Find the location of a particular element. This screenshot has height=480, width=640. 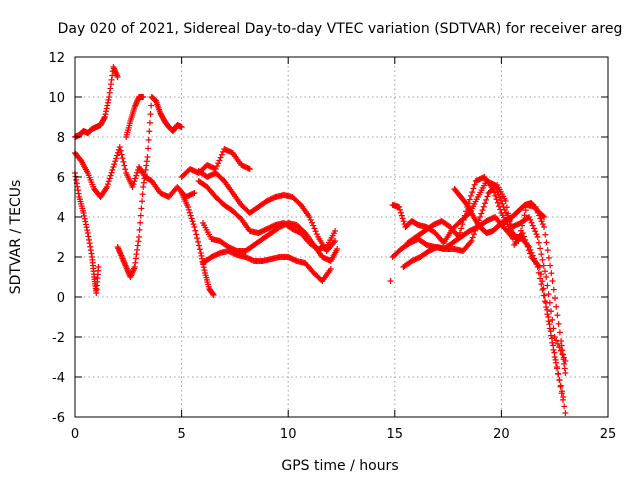

y-tick-label: -6 is located at coordinates (58, 418).